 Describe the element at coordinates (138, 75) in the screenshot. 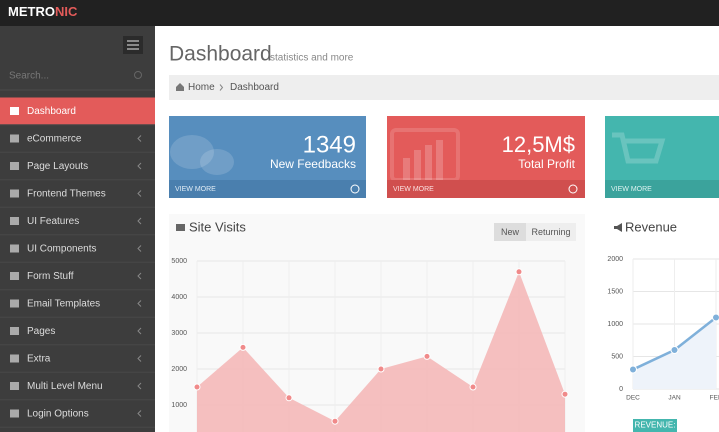

I see `search-icon` at that location.